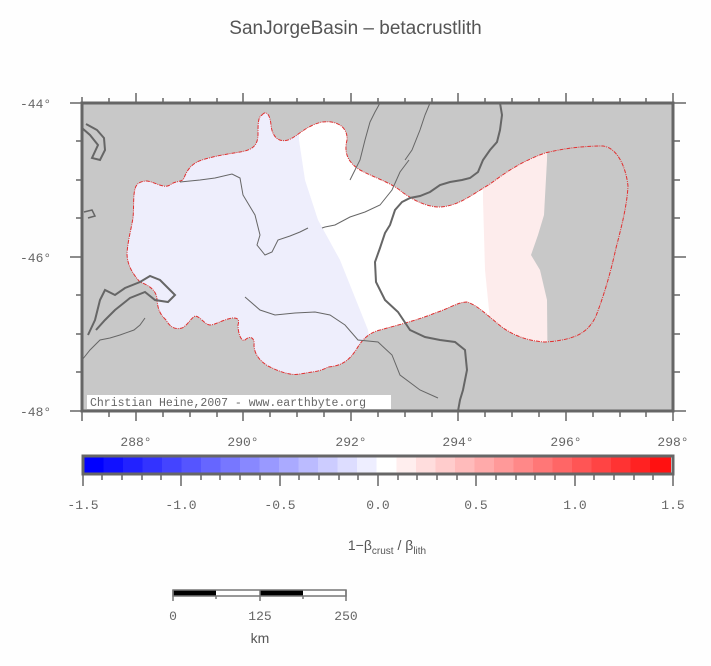 The height and width of the screenshot is (666, 711). I want to click on y-label-44: -44°, so click(35, 104).